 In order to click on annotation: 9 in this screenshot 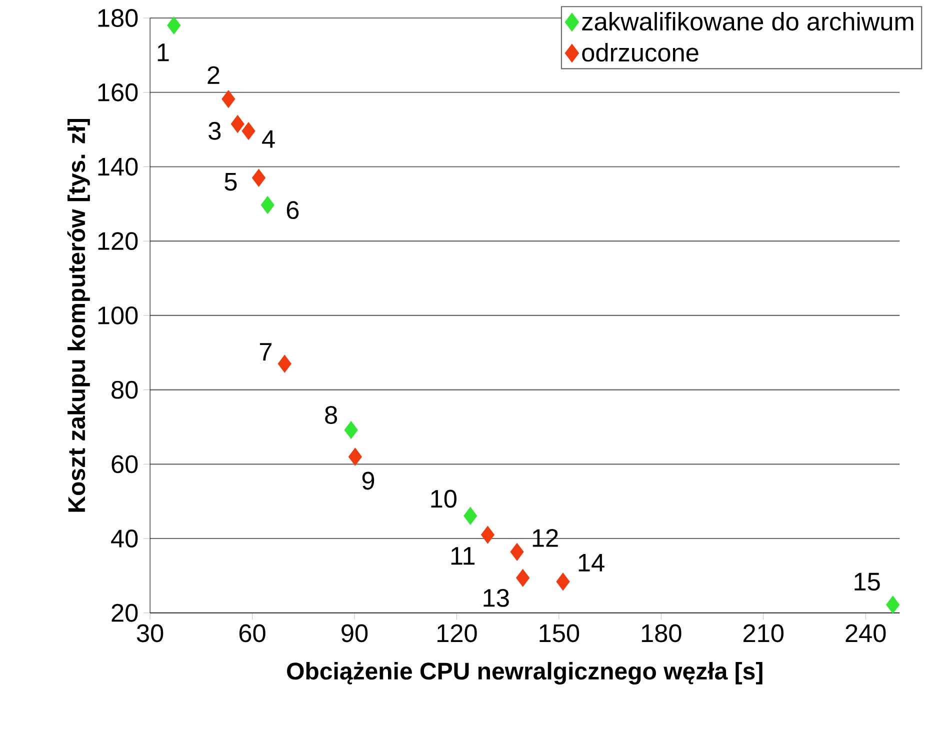, I will do `click(368, 481)`.